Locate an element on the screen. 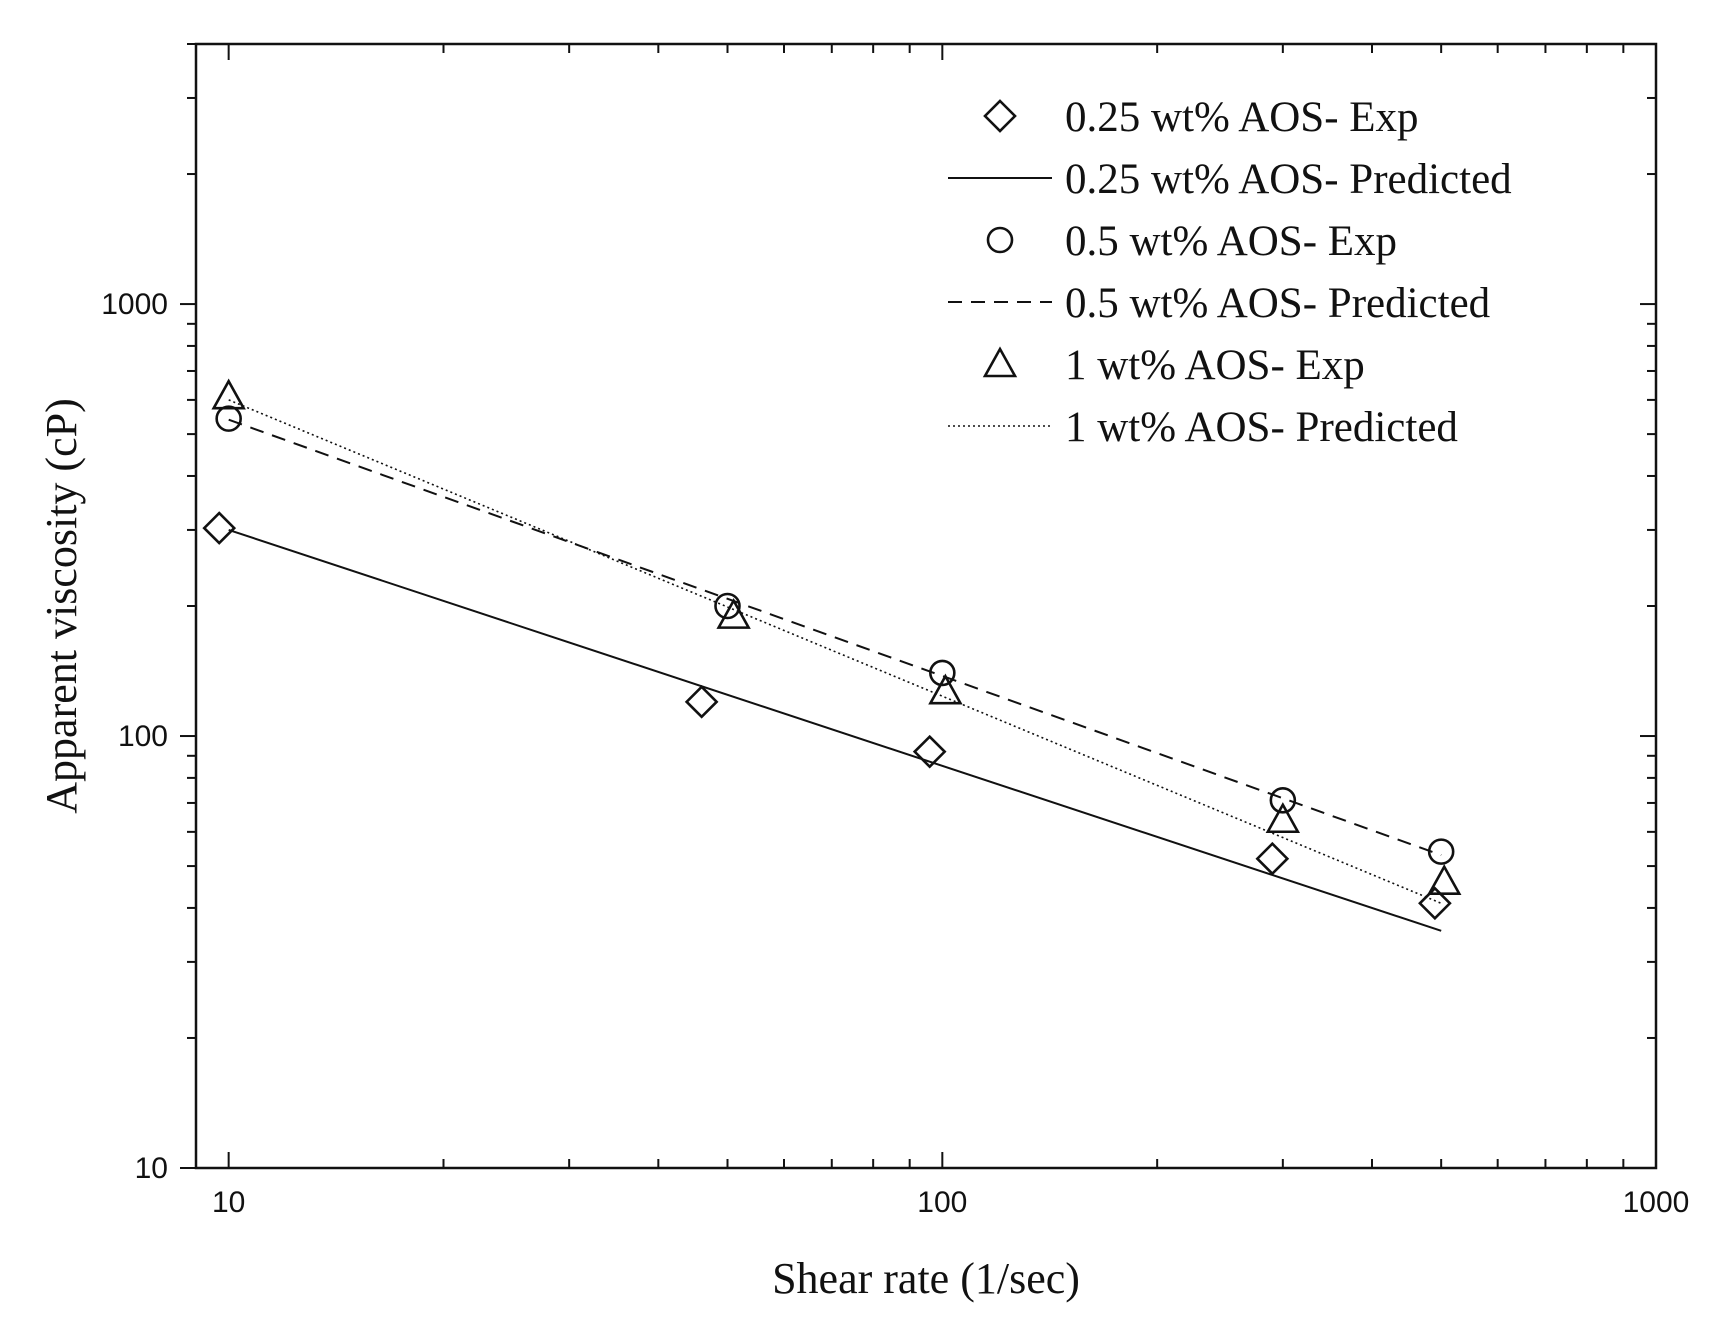 This screenshot has height=1318, width=1721. legend-label: 1 wt% AOS- Exp is located at coordinates (1215, 365).